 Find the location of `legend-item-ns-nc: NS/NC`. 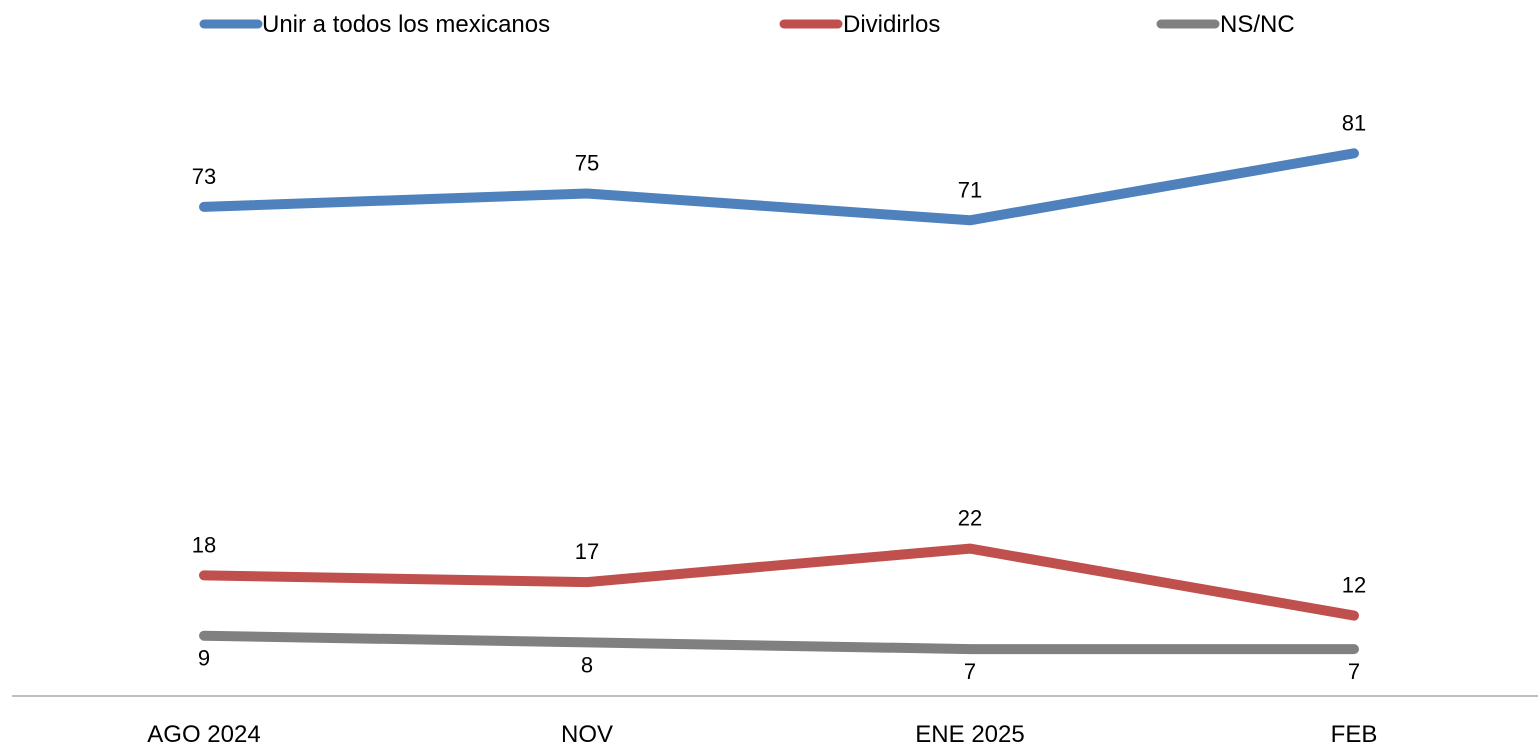

legend-item-ns-nc: NS/NC is located at coordinates (1225, 24).